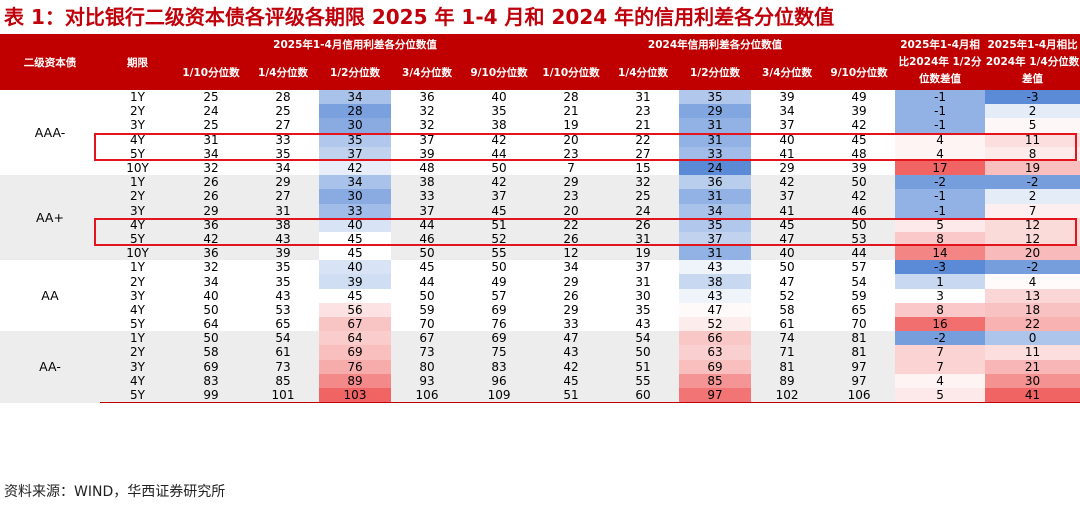  Describe the element at coordinates (283, 111) in the screenshot. I see `value-cell: 25` at that location.